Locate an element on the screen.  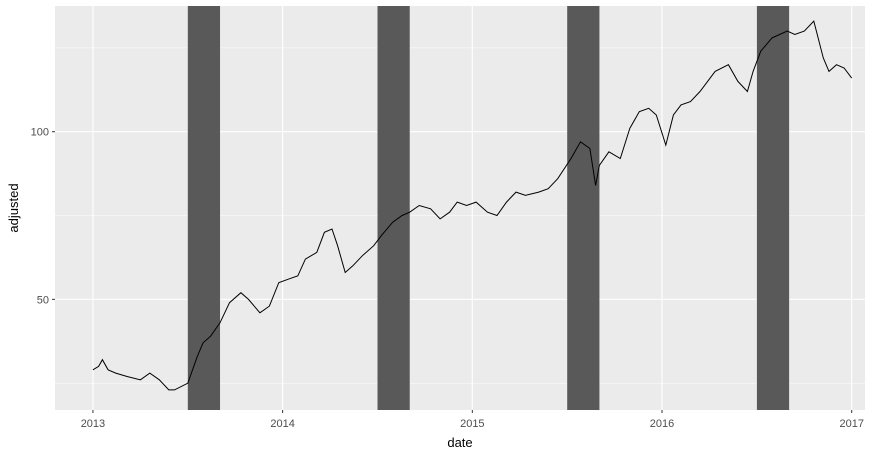
x-tick-label: 2017 is located at coordinates (851, 424).